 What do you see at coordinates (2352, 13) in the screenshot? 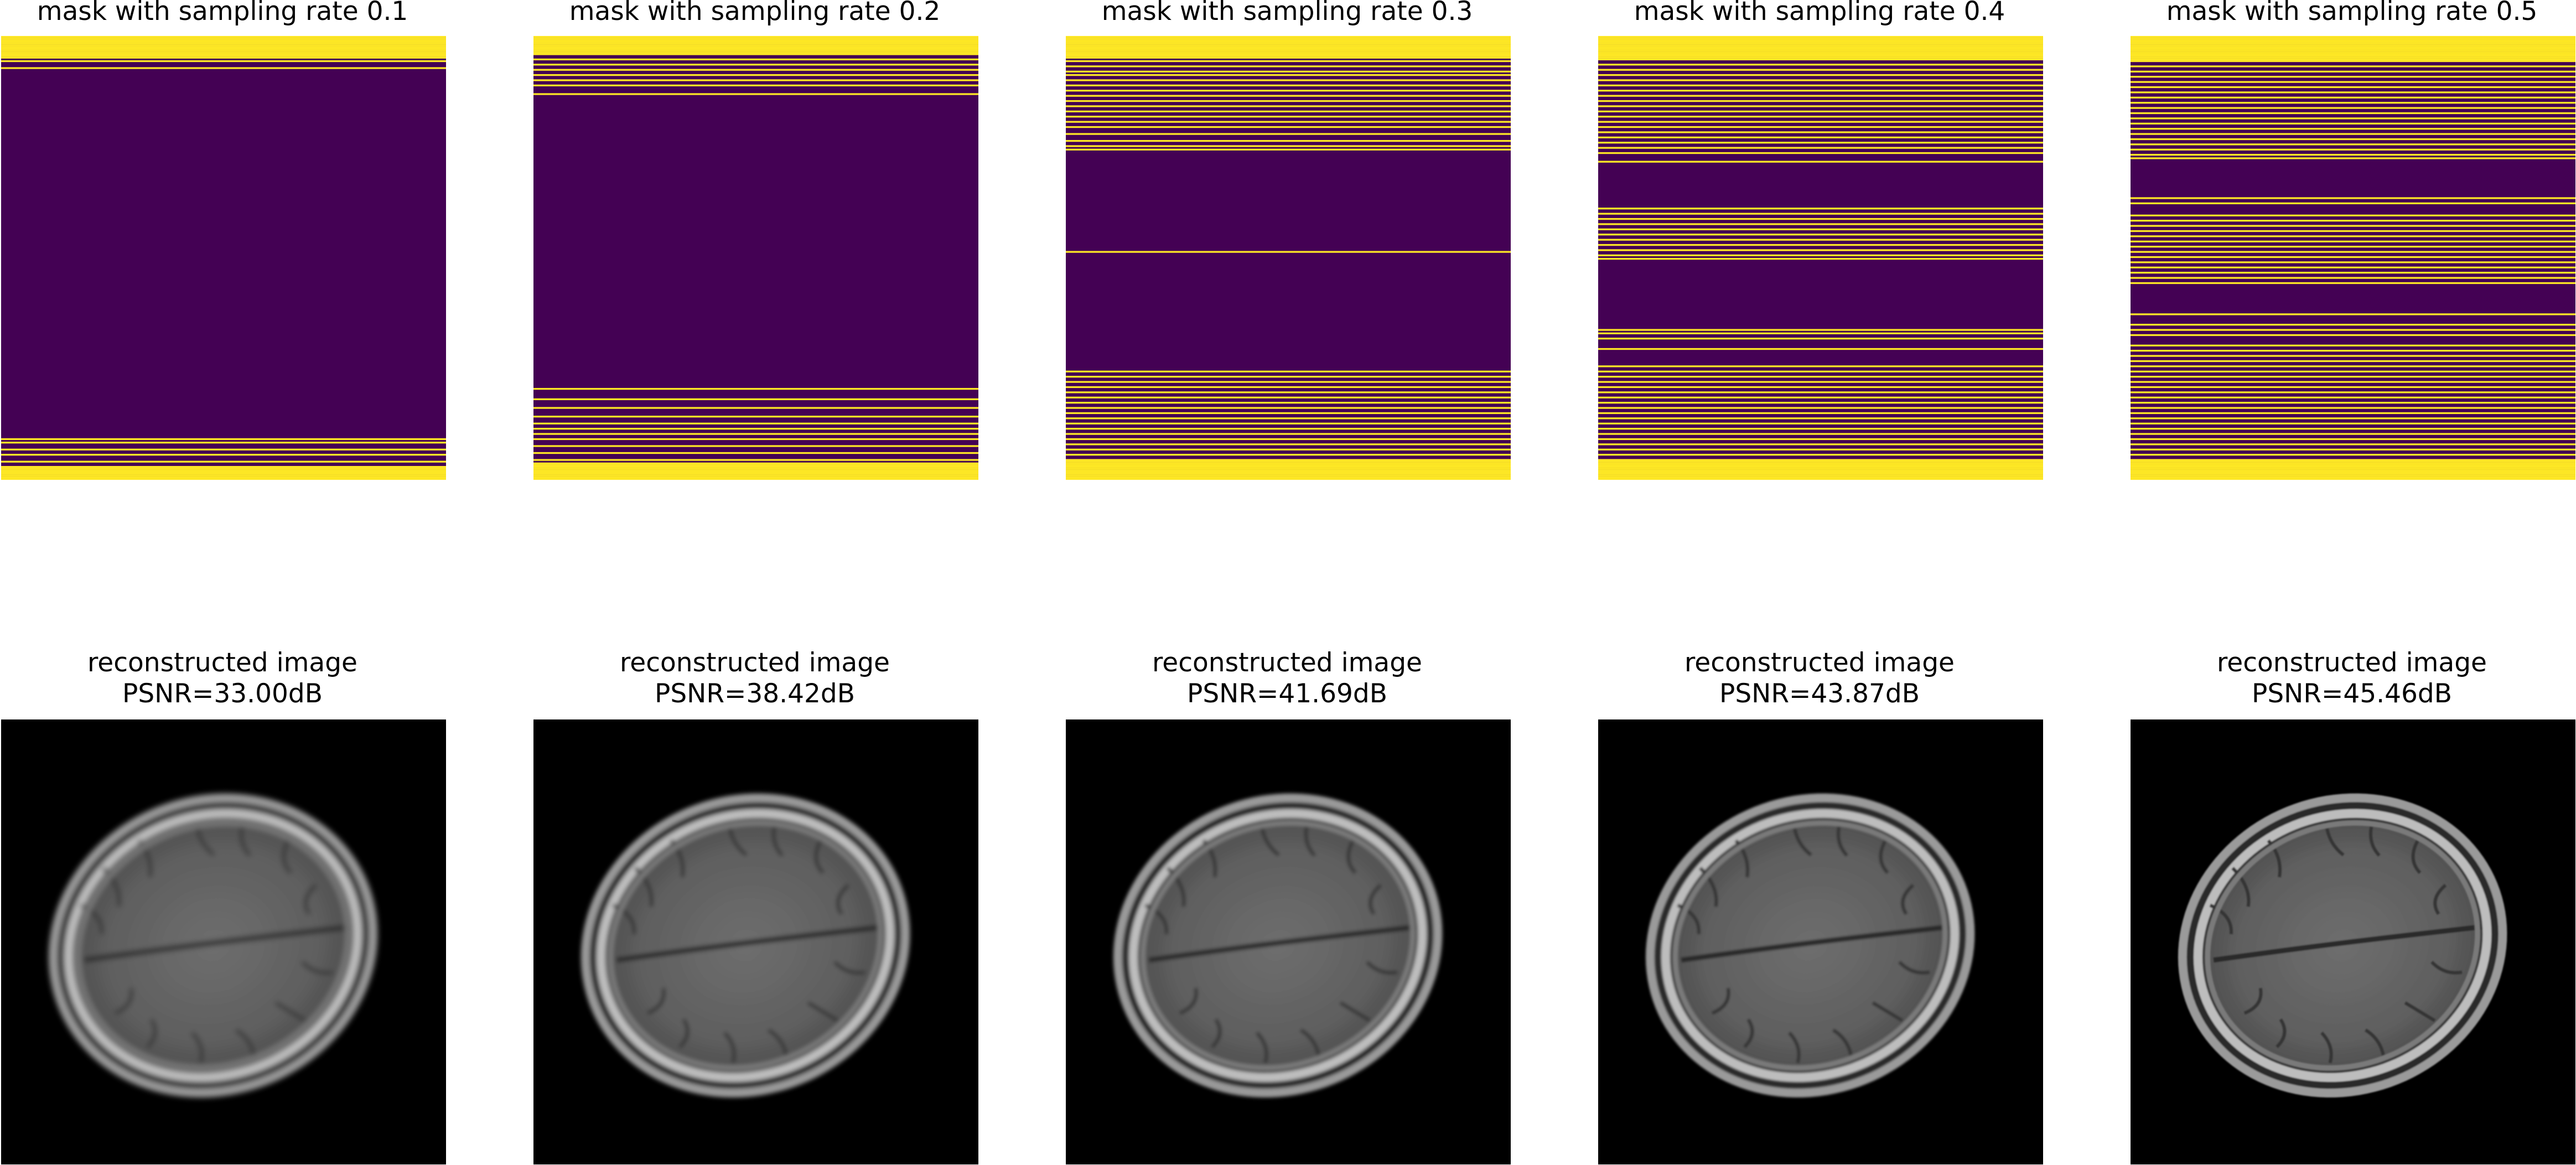
I see `mask-title-0.5: mask with sampling rate 0.5` at bounding box center [2352, 13].